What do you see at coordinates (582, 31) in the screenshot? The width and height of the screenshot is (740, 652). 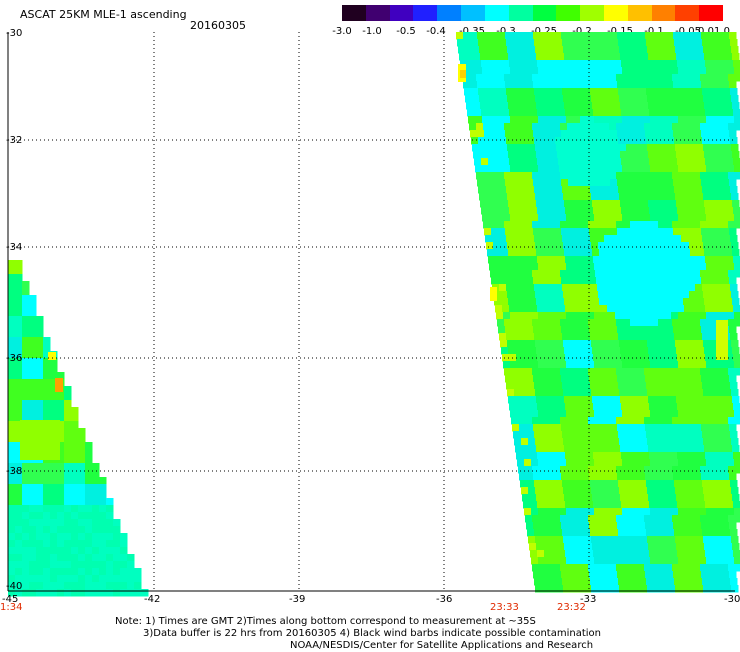 I see `colorbar-tick: -0.2` at bounding box center [582, 31].